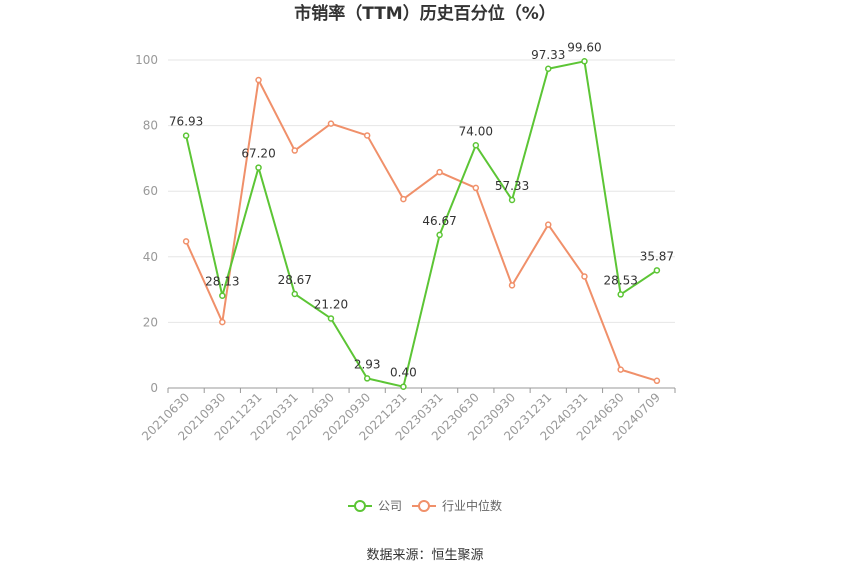 Image resolution: width=850 pixels, height=575 pixels. What do you see at coordinates (258, 154) in the screenshot?
I see `data-label: 67.20` at bounding box center [258, 154].